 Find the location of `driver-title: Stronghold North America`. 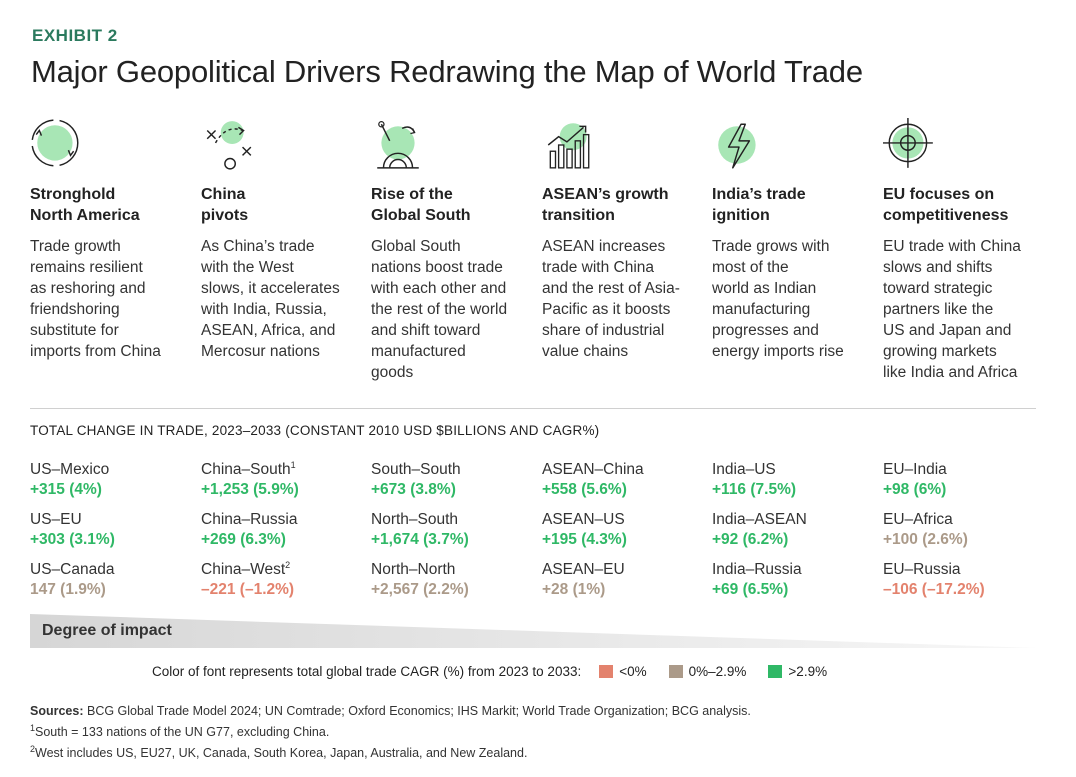

driver-title: Stronghold North America is located at coordinates (85, 205).